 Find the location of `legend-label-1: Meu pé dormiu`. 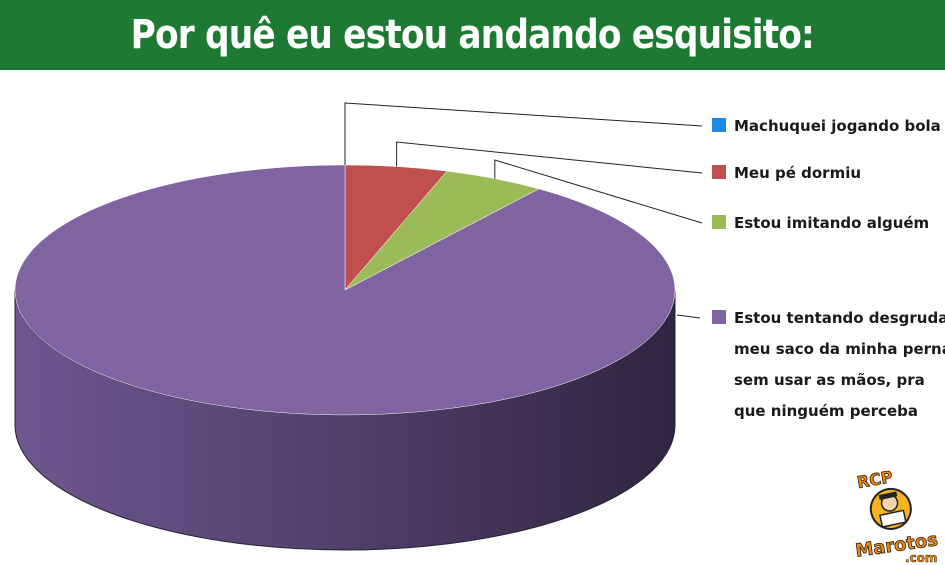

legend-label-1: Meu pé dormiu is located at coordinates (797, 173).